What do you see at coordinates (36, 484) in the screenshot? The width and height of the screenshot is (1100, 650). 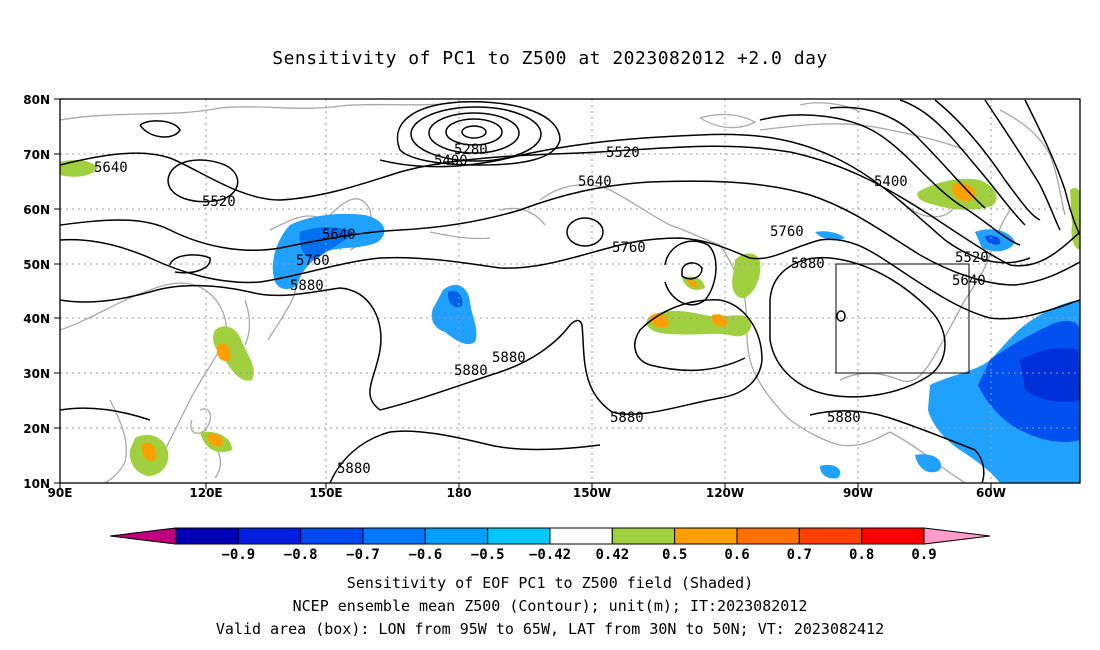 I see `lat-tick-label: 10N` at bounding box center [36, 484].